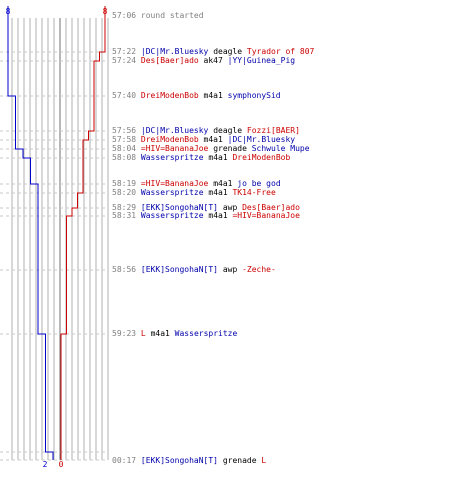 The width and height of the screenshot is (450, 500). I want to click on kill-event-row: 57:40 DreiModenBob m4a1 symphonySid, so click(196, 96).